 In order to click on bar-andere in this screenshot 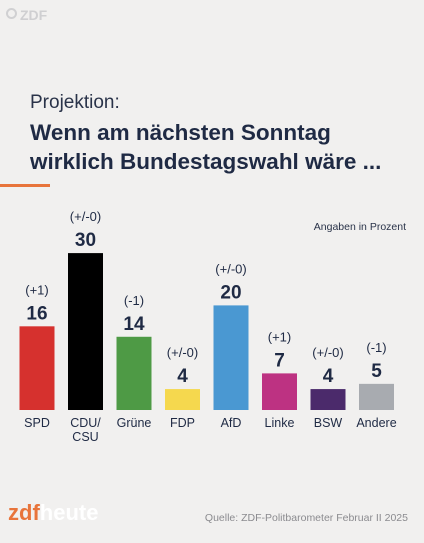, I will do `click(376, 396)`.